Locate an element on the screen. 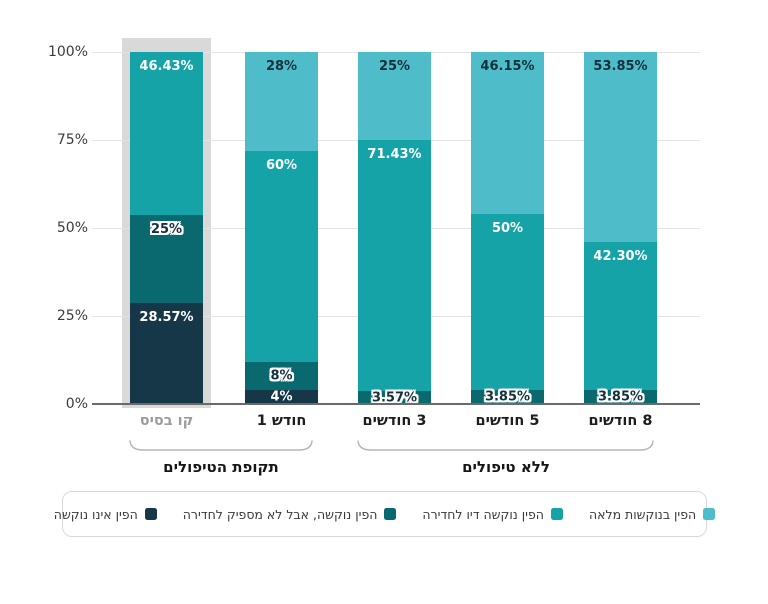  bar-segment: 28% is located at coordinates (281, 101).